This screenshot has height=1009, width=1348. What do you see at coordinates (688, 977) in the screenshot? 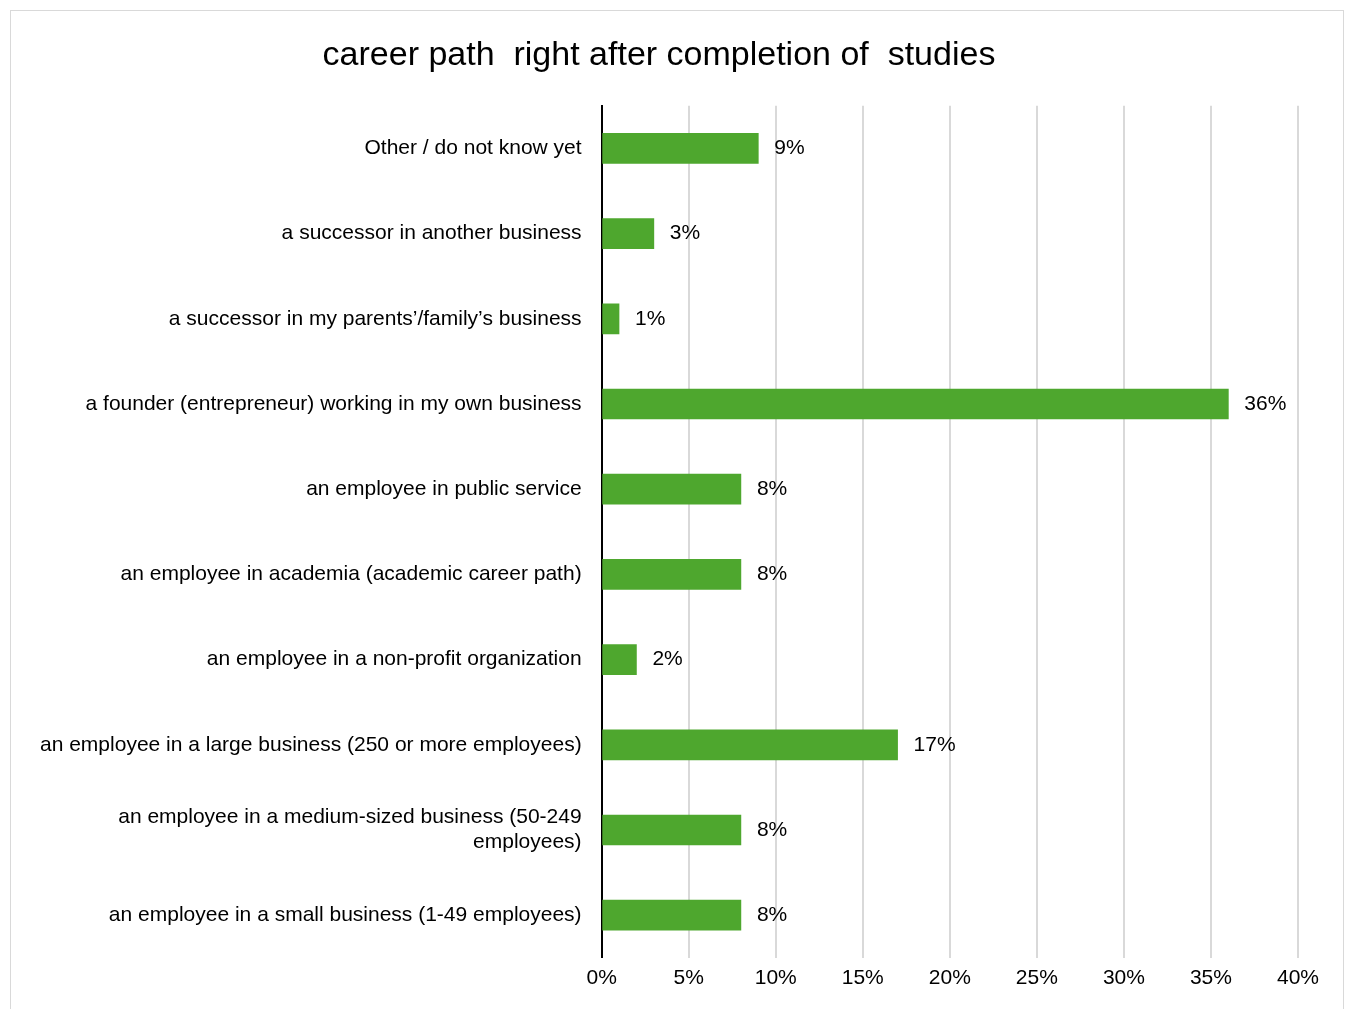
I see `x-tick-label: 5%` at bounding box center [688, 977].